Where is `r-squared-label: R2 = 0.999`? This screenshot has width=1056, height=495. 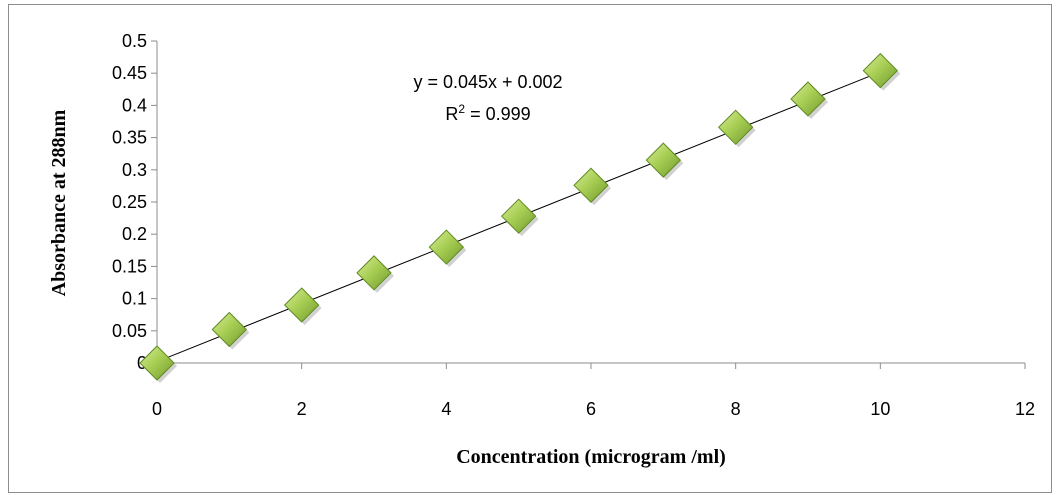
r-squared-label: R2 = 0.999 is located at coordinates (487, 113).